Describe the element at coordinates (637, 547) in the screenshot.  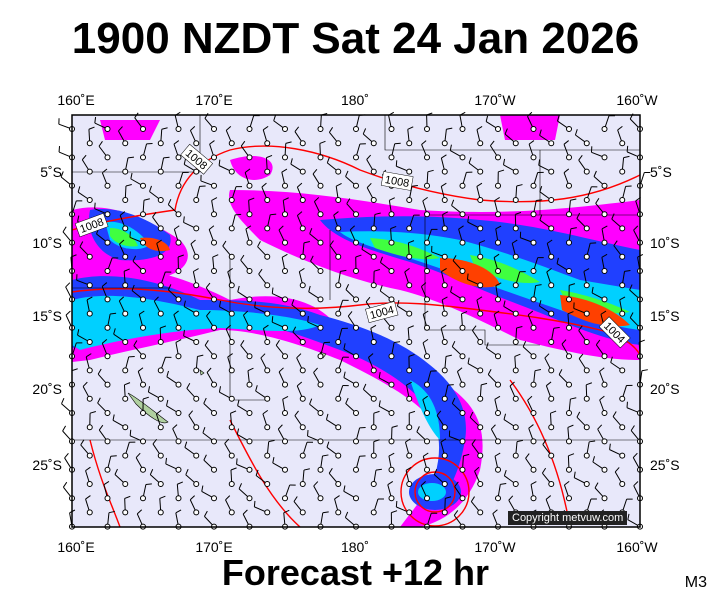
I see `lon-label-160w-bottom: 160˚W` at that location.